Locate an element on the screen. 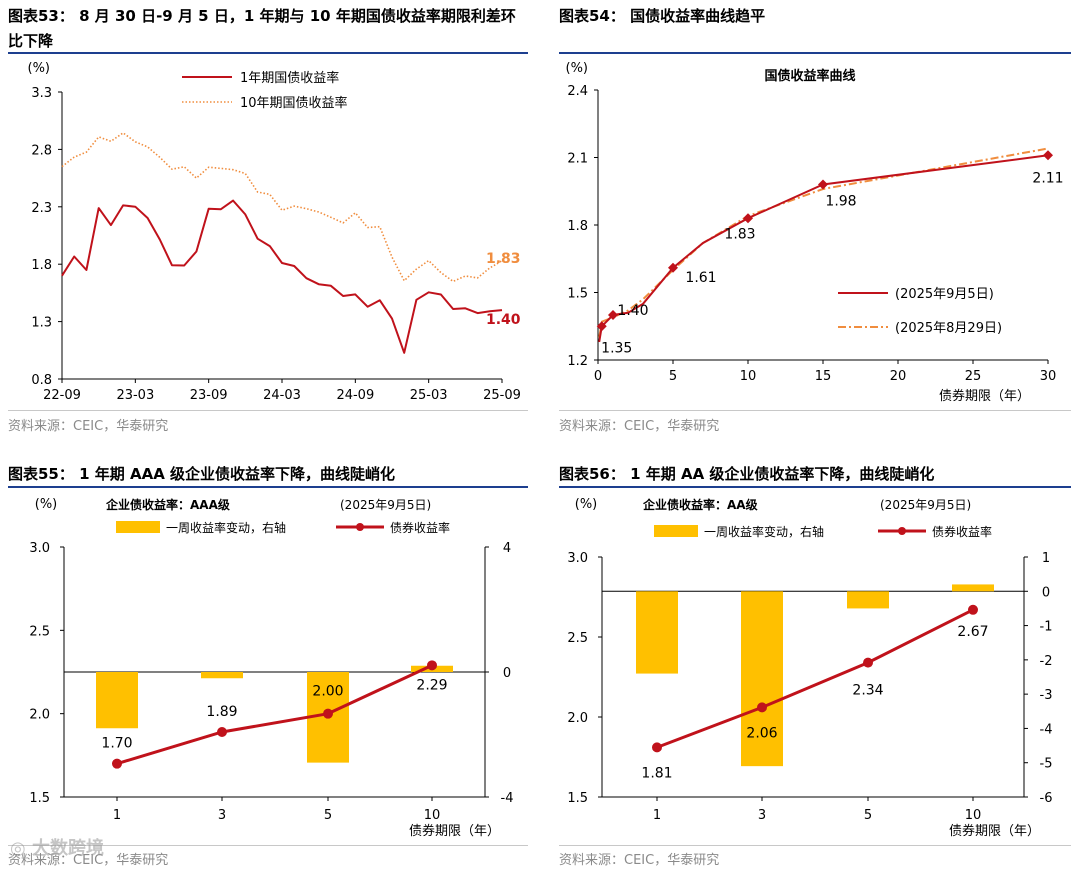 This screenshot has width=1080, height=869. chart3-point-label: 2.29 is located at coordinates (431, 685).